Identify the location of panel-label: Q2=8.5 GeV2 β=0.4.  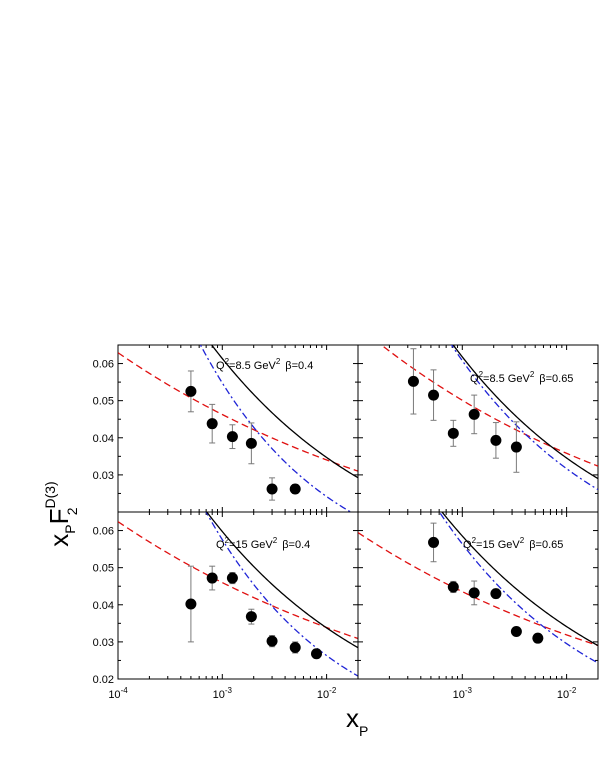
(264, 364).